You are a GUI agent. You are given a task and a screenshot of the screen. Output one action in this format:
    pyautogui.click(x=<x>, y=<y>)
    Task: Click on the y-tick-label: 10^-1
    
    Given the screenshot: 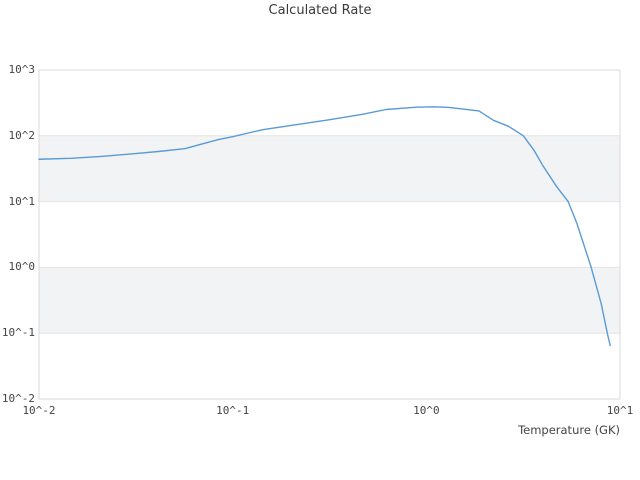 What is the action you would take?
    pyautogui.click(x=18, y=333)
    